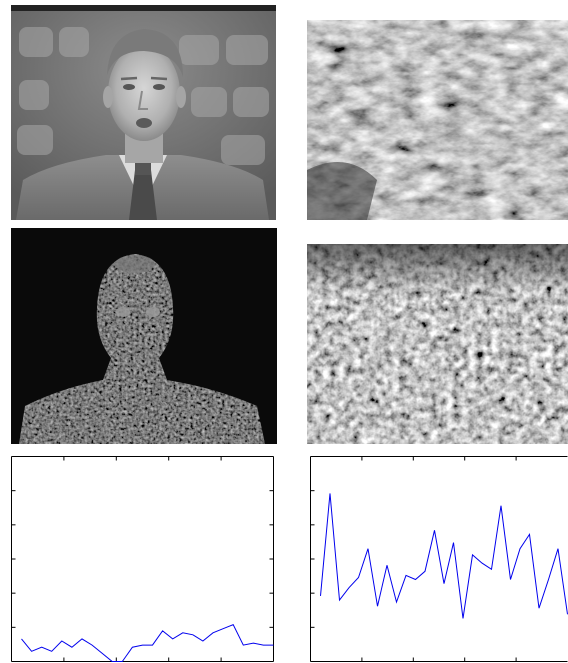  What do you see at coordinates (437, 344) in the screenshot?
I see `water-residual-image` at bounding box center [437, 344].